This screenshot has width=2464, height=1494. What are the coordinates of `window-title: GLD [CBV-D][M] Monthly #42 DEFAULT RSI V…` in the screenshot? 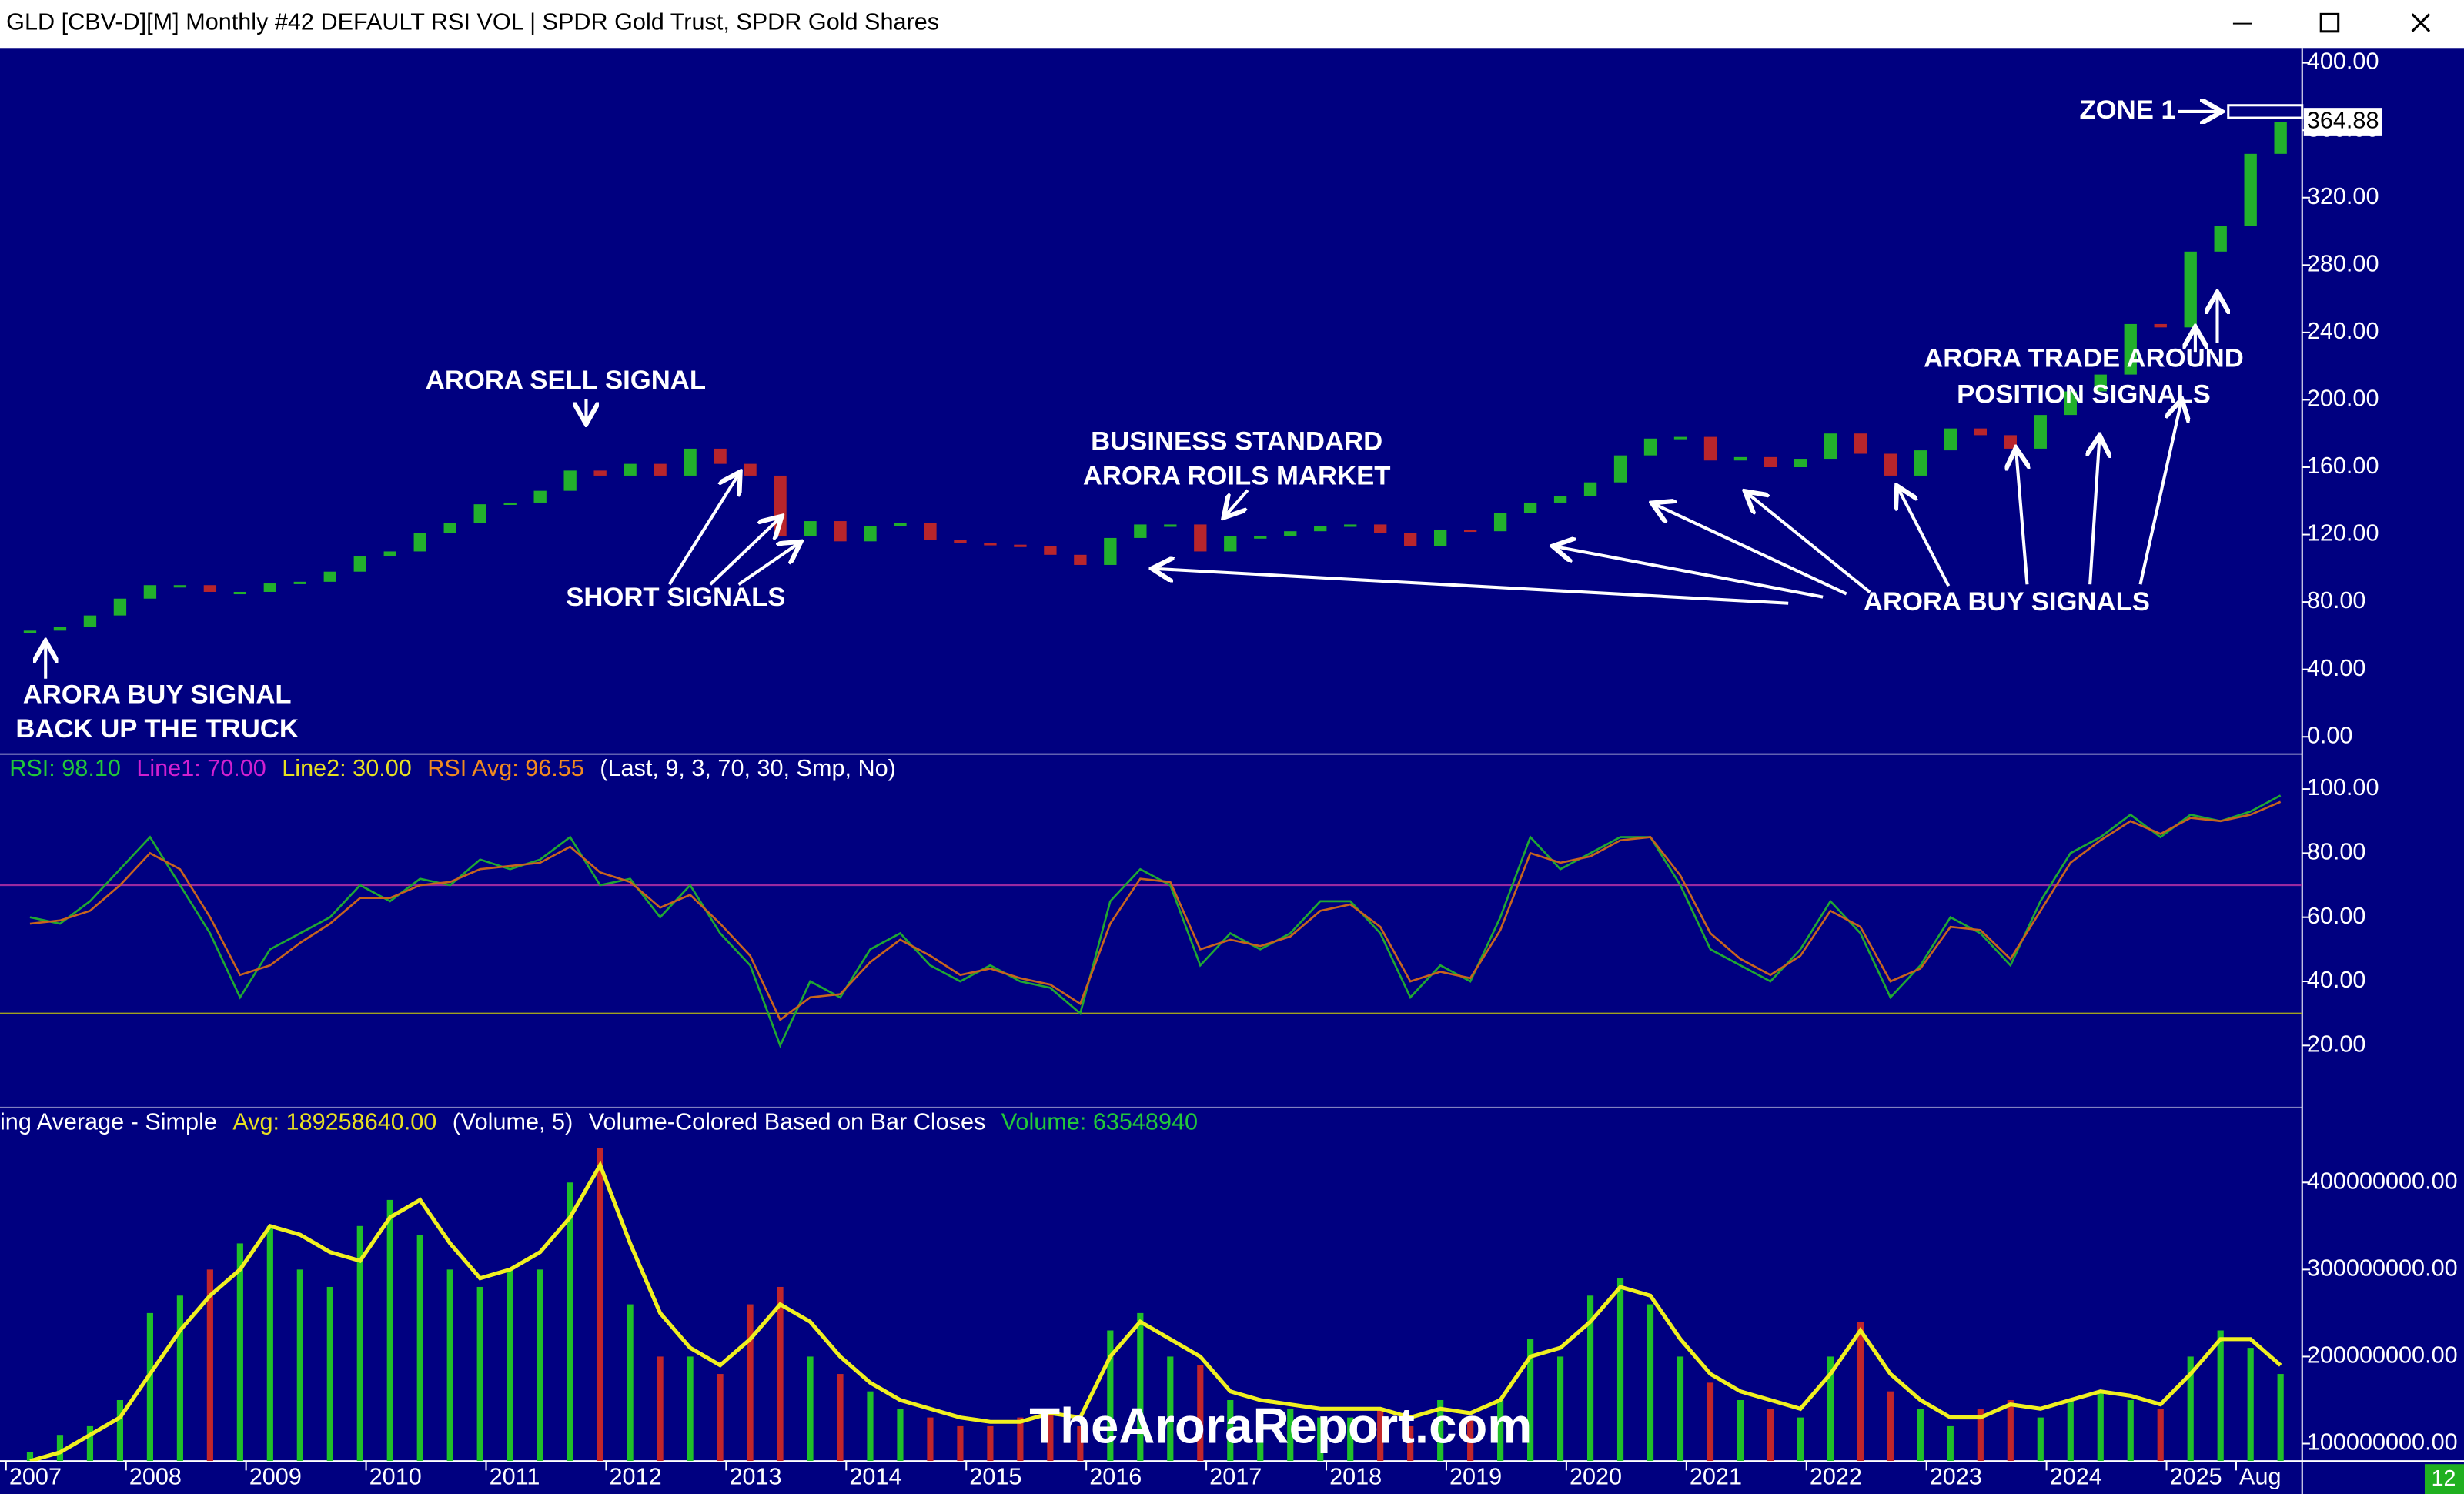 It's located at (472, 22).